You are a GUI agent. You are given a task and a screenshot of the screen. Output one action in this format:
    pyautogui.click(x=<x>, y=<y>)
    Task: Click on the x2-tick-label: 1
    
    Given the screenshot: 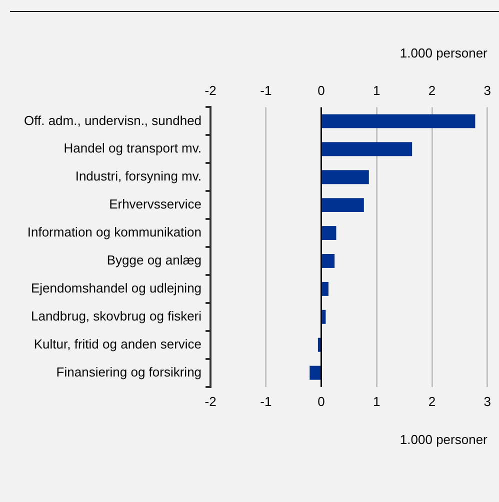 What is the action you would take?
    pyautogui.click(x=376, y=90)
    